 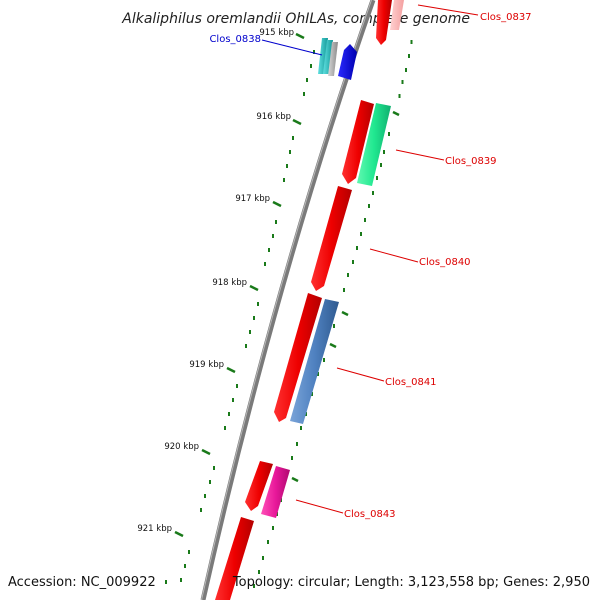 I want to click on tick-label-917: 917 kbp, so click(x=252, y=199).